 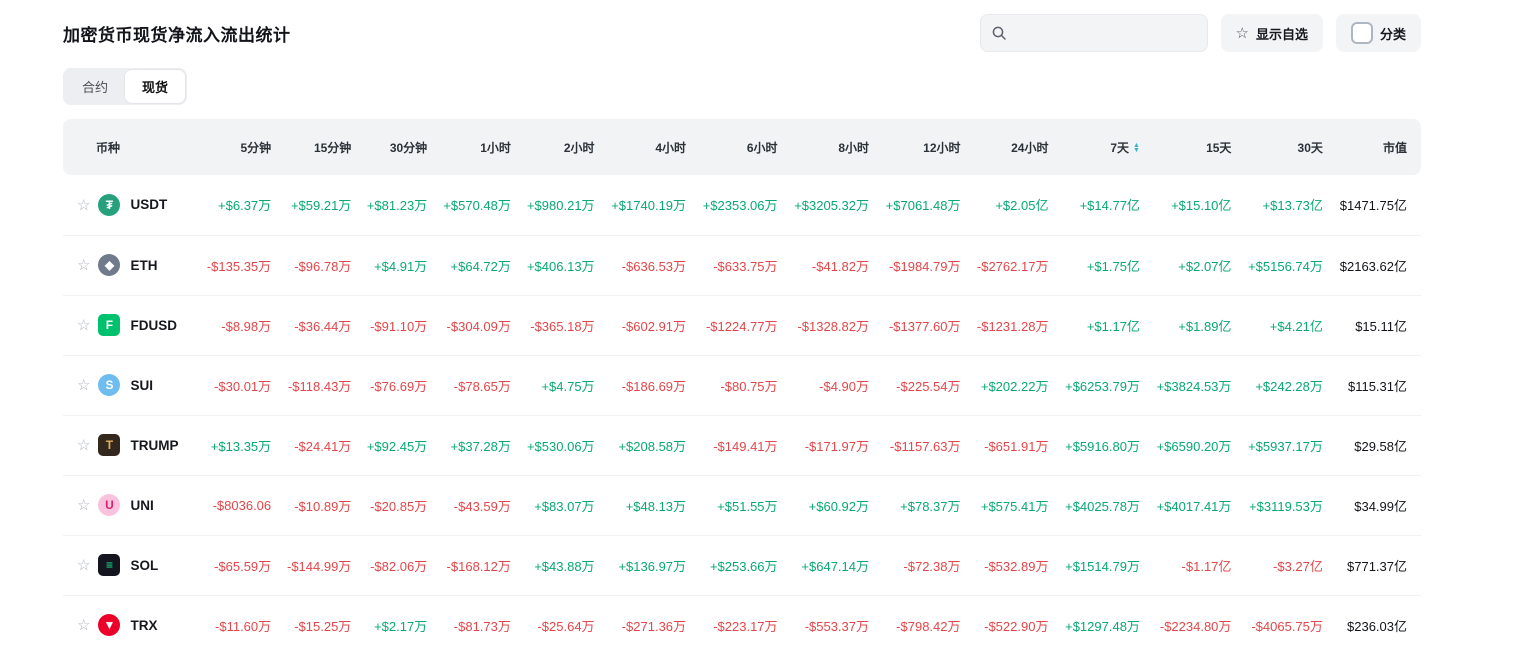 What do you see at coordinates (828, 565) in the screenshot?
I see `flow-value-cell: +$647.14万` at bounding box center [828, 565].